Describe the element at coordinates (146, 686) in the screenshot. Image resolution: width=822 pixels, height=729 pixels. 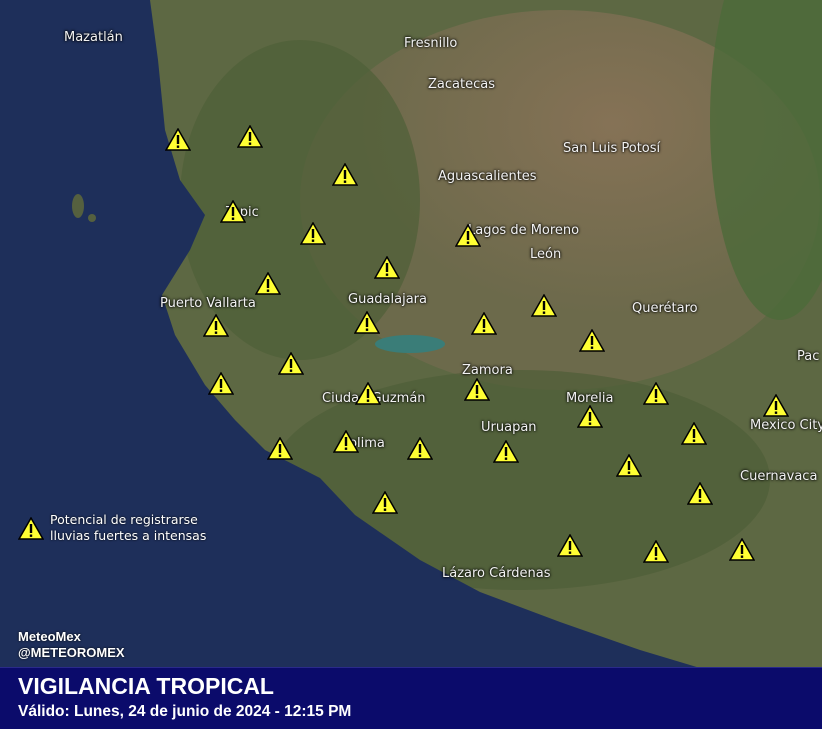
I see `banner-title: VIGILANCIA TROPICAL` at that location.